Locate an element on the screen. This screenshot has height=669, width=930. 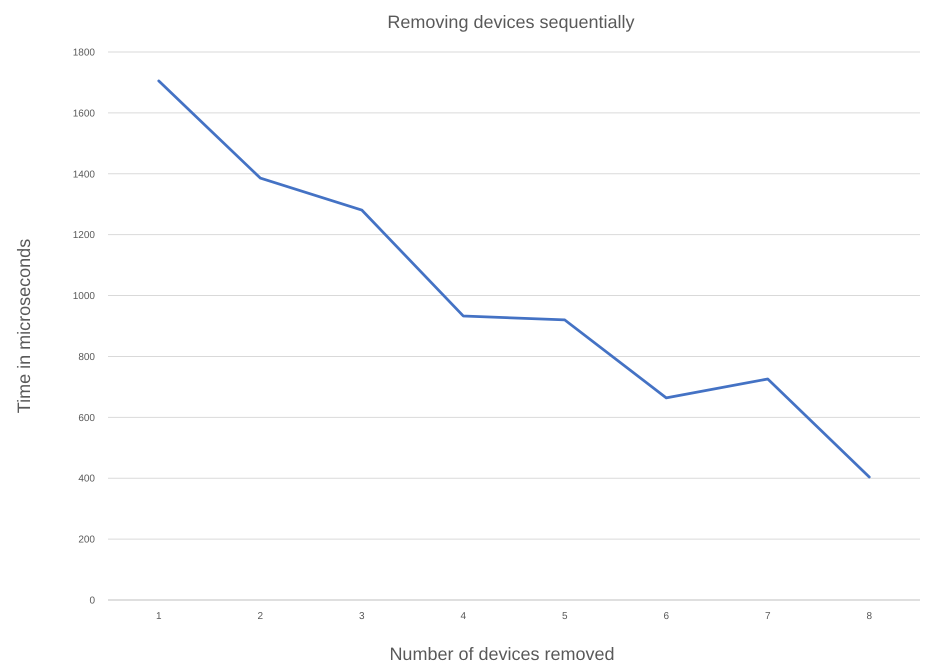
y-tick-label: 1400 is located at coordinates (84, 174).